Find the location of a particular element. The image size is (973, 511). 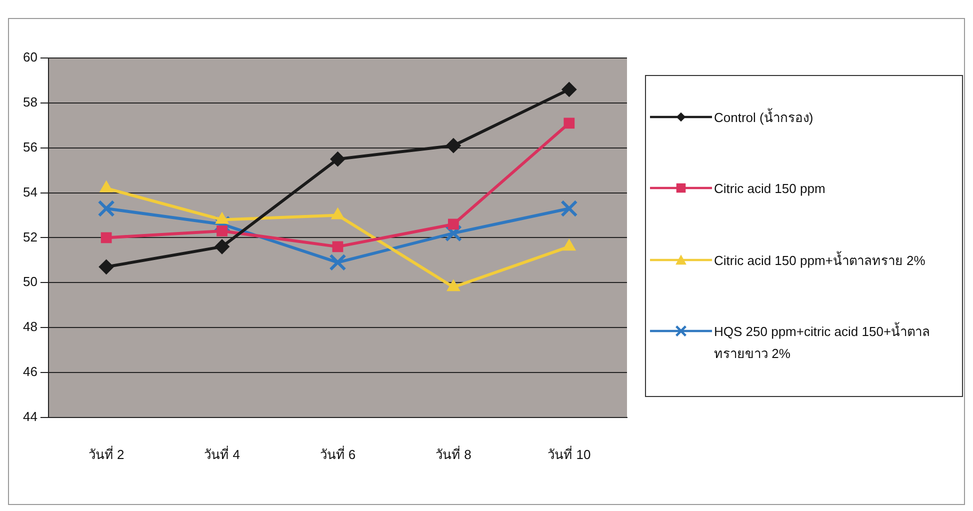

y-tick-label: 52 is located at coordinates (30, 236).